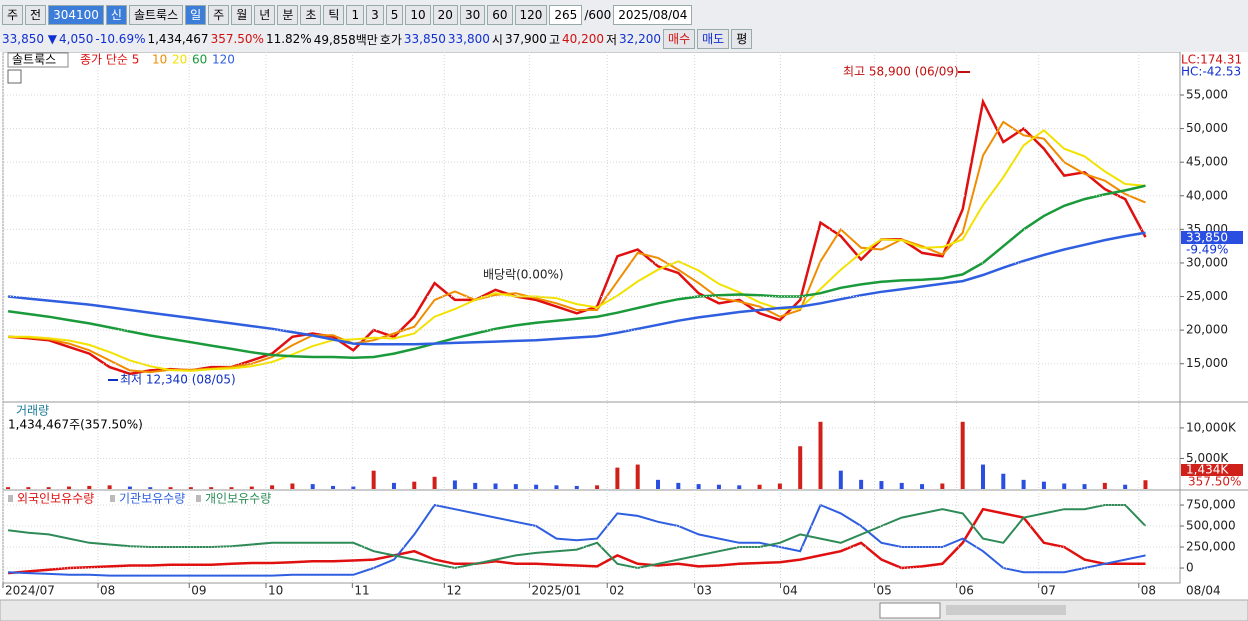  I want to click on date-input: 2025/08/04, so click(653, 15).